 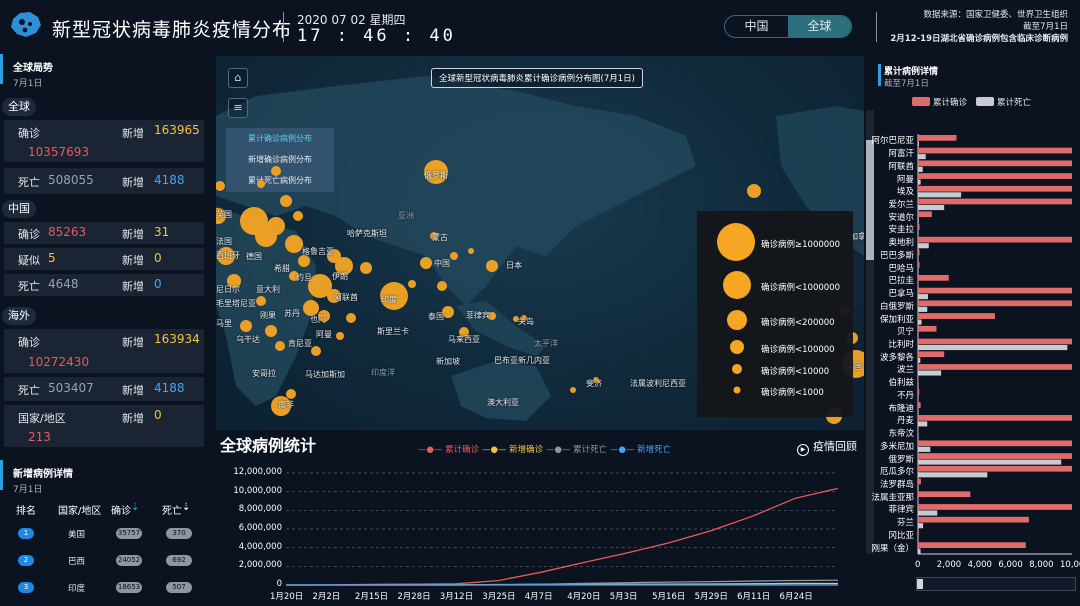 What do you see at coordinates (538, 597) in the screenshot?
I see `x-tick-label: 4月7日` at bounding box center [538, 597].